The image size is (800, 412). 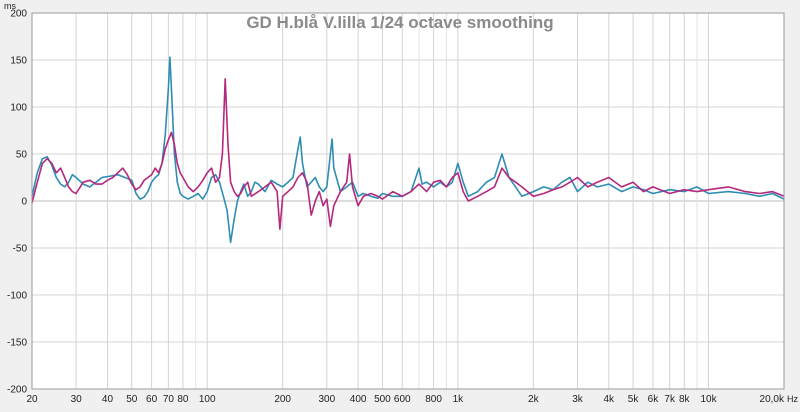 I want to click on chart-title: GD H.blå V.lilla 1/24 octave smoothing, so click(x=399, y=22).